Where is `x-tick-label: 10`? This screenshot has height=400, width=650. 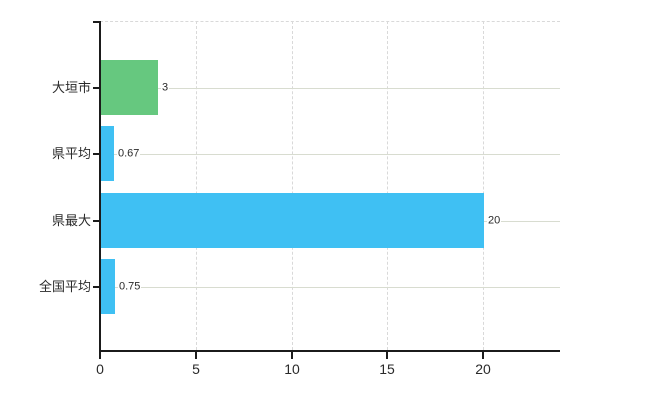 x-tick-label: 10 is located at coordinates (292, 369).